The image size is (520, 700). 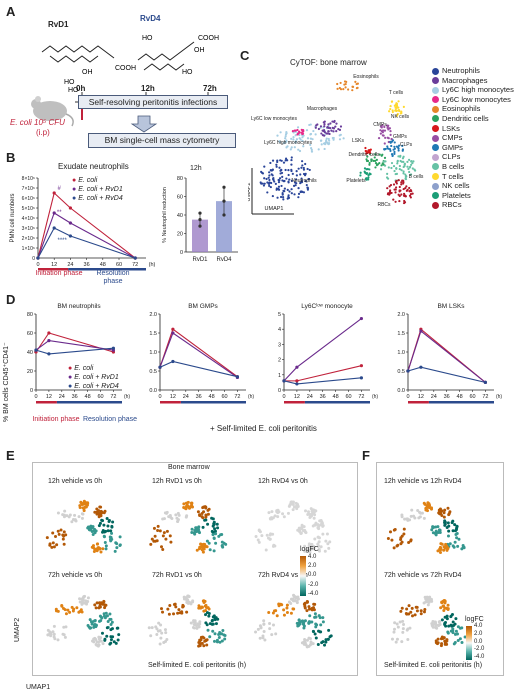 I want to click on legend-rvd1: E. coli + RvD1, so click(x=100, y=189).